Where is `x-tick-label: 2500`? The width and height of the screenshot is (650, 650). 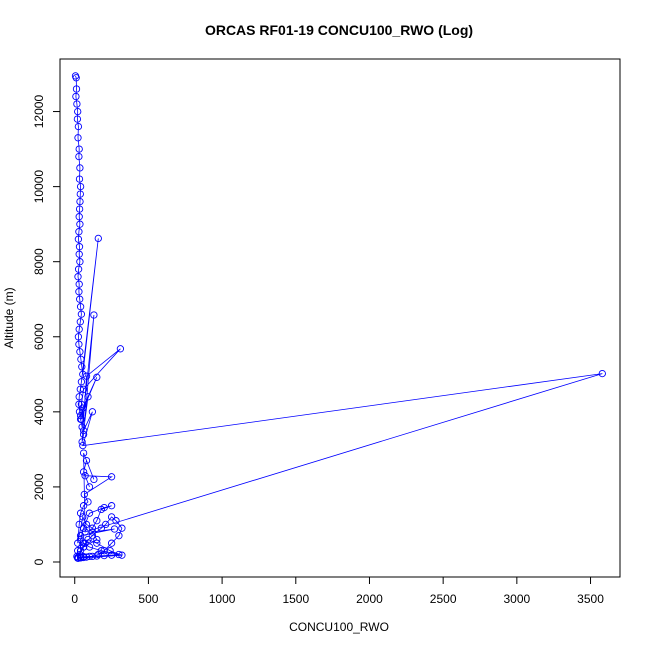 x-tick-label: 2500 is located at coordinates (443, 599).